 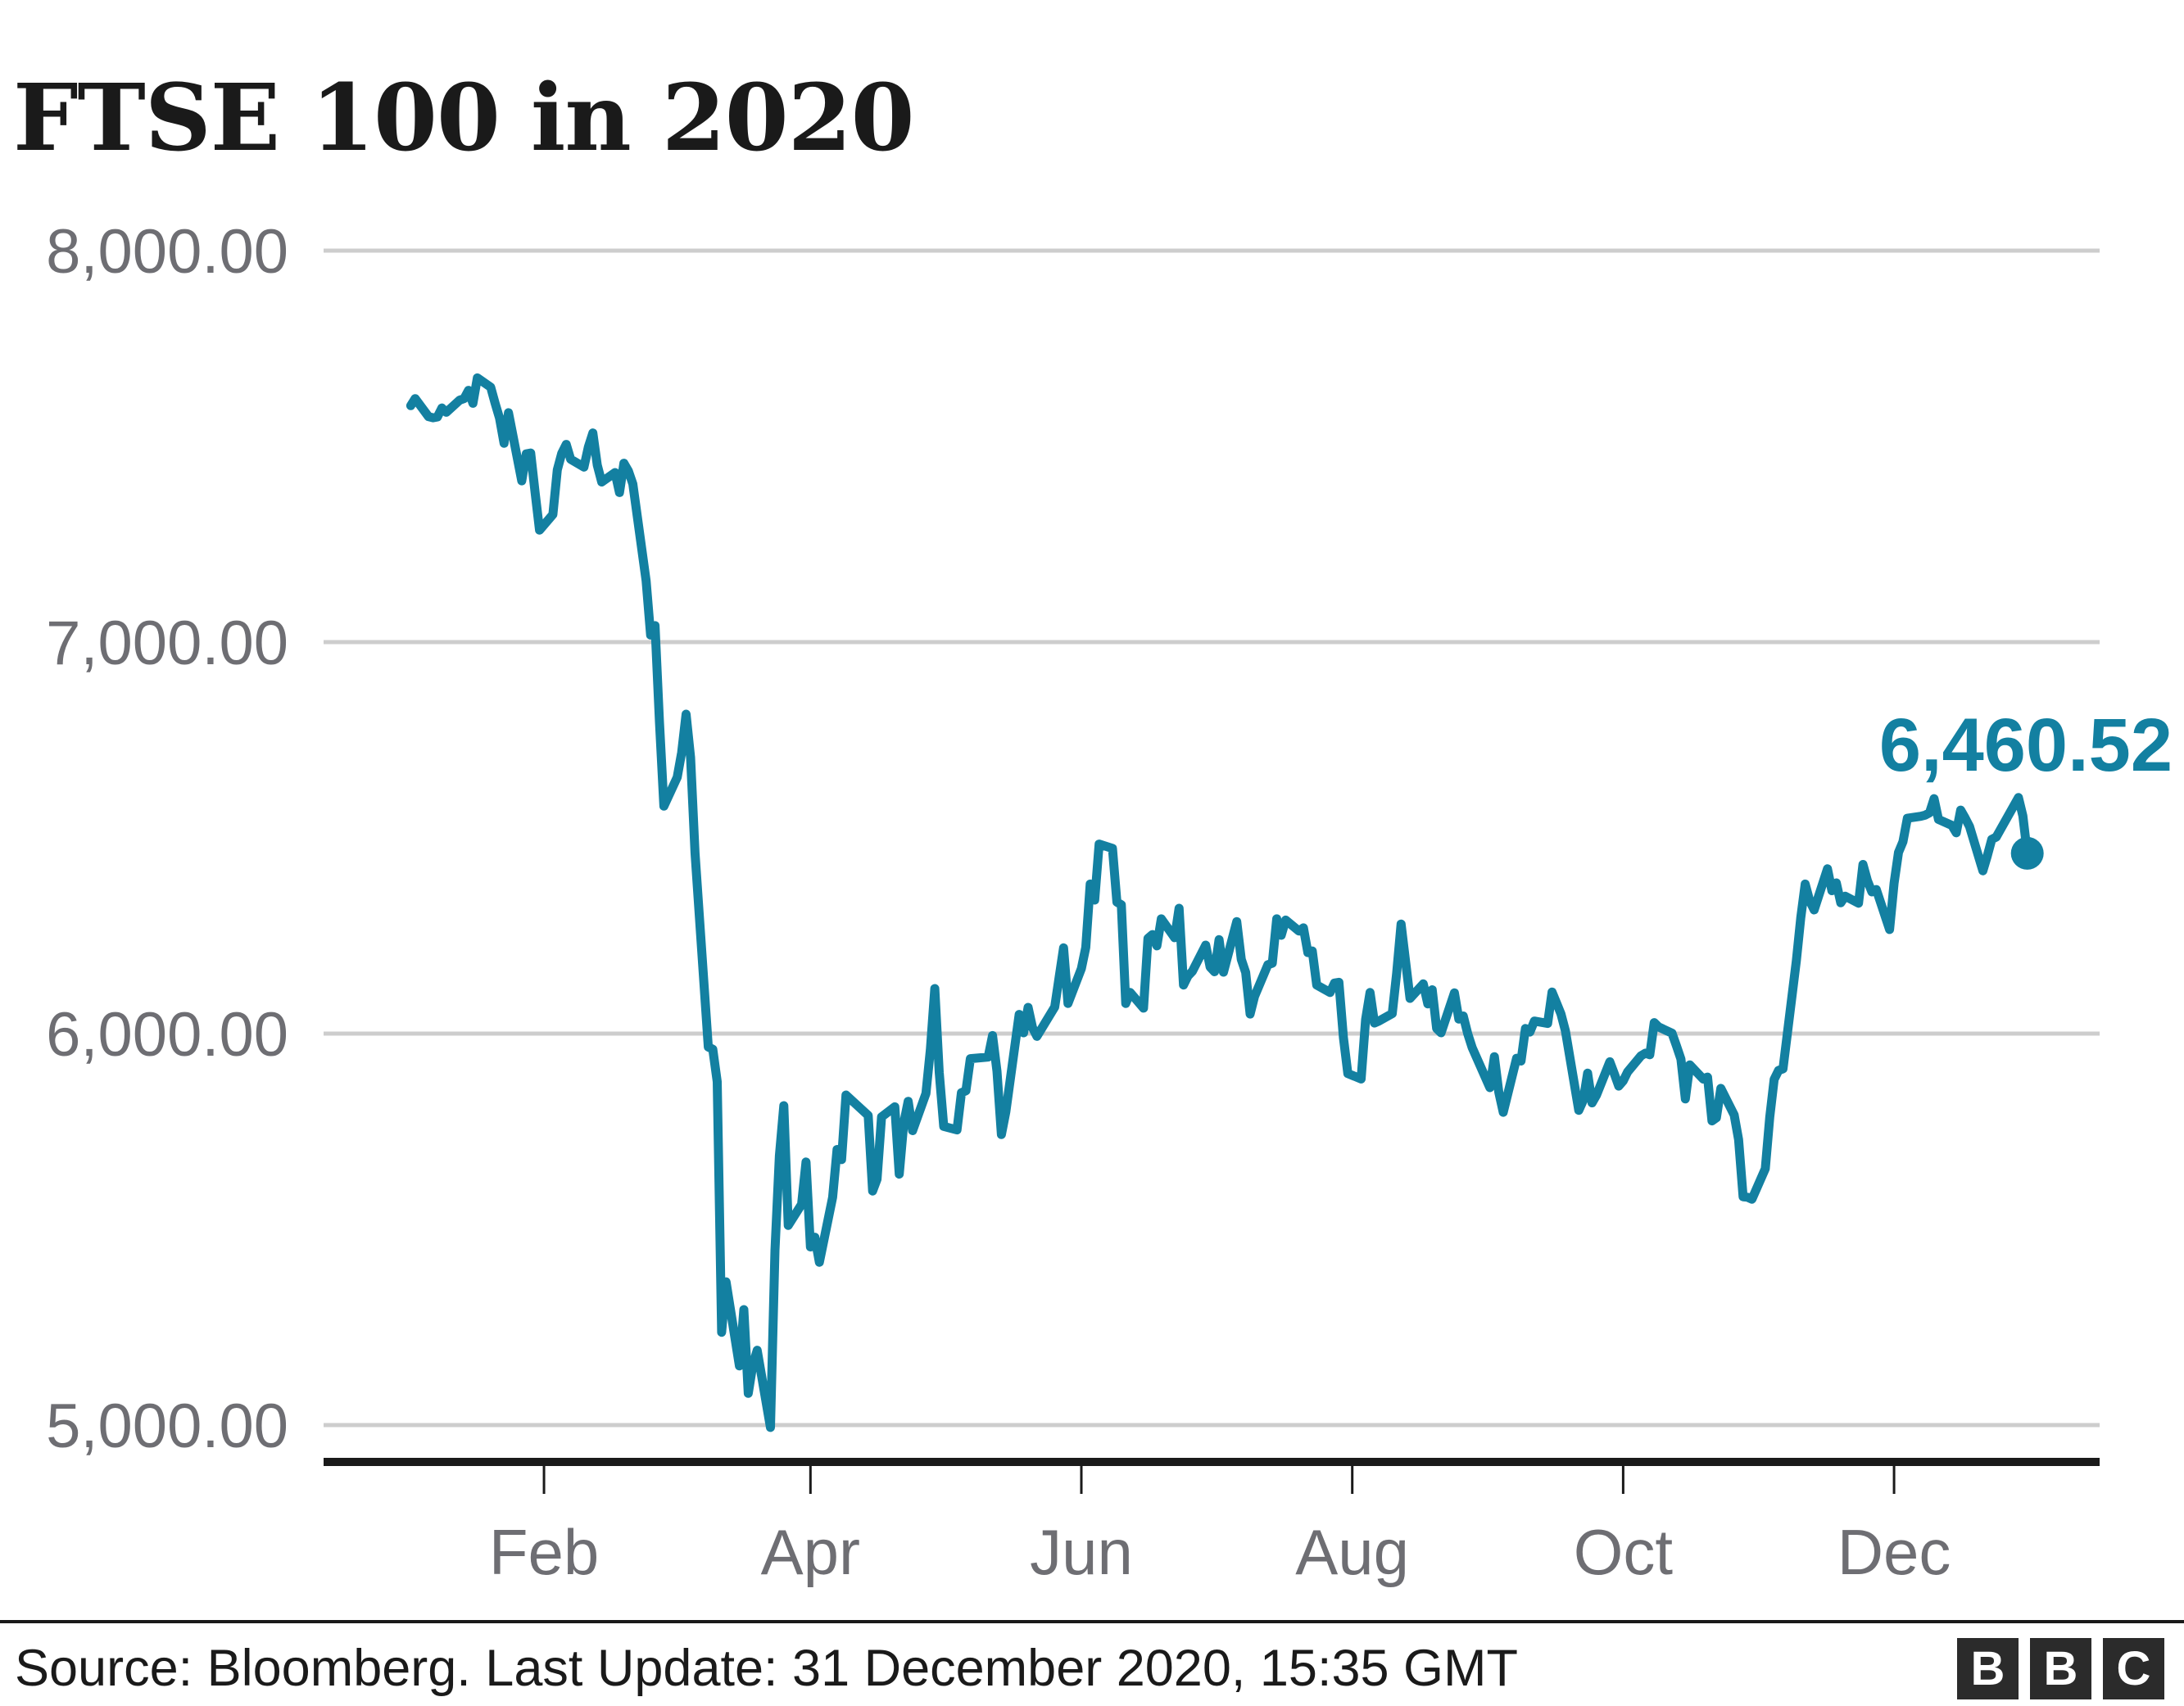 What do you see at coordinates (1624, 1552) in the screenshot?
I see `x-axis-label-oct: Oct` at bounding box center [1624, 1552].